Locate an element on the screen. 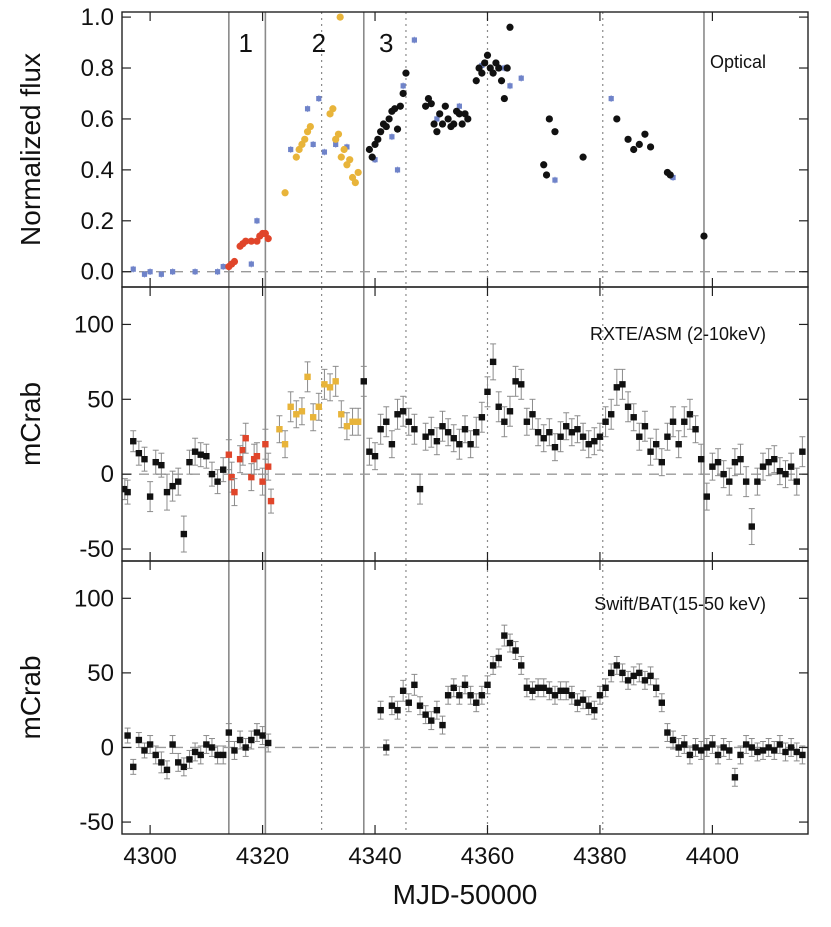  region-label-3: 3 is located at coordinates (386, 43).